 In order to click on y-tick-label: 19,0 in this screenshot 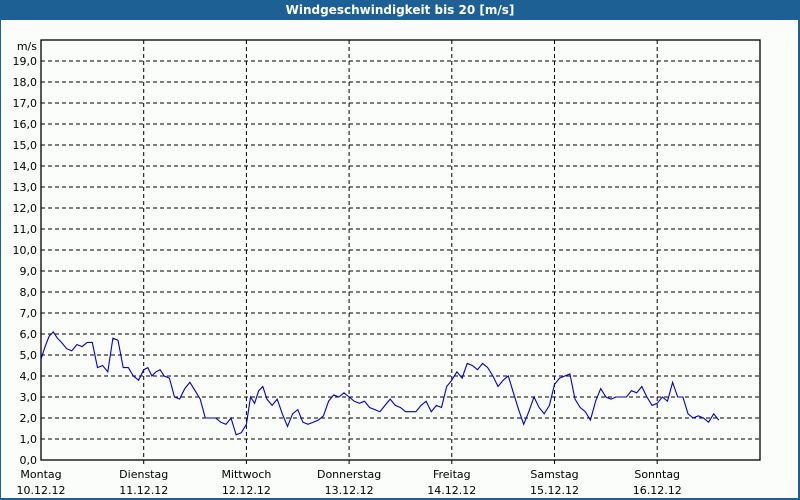, I will do `click(25, 61)`.